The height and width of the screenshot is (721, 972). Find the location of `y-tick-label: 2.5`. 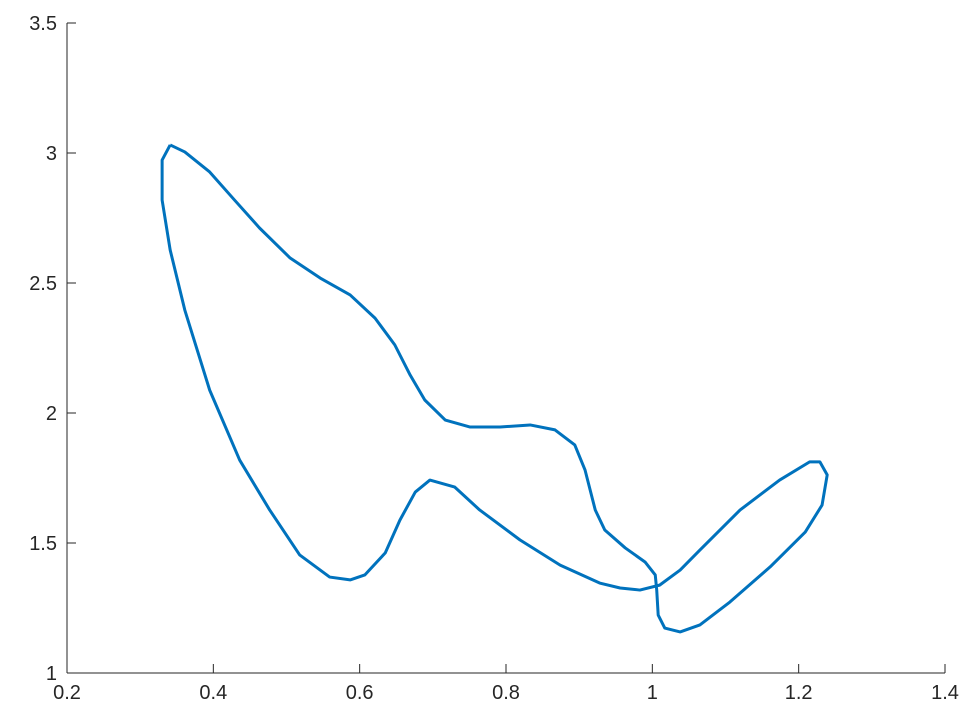

y-tick-label: 2.5 is located at coordinates (43, 284).